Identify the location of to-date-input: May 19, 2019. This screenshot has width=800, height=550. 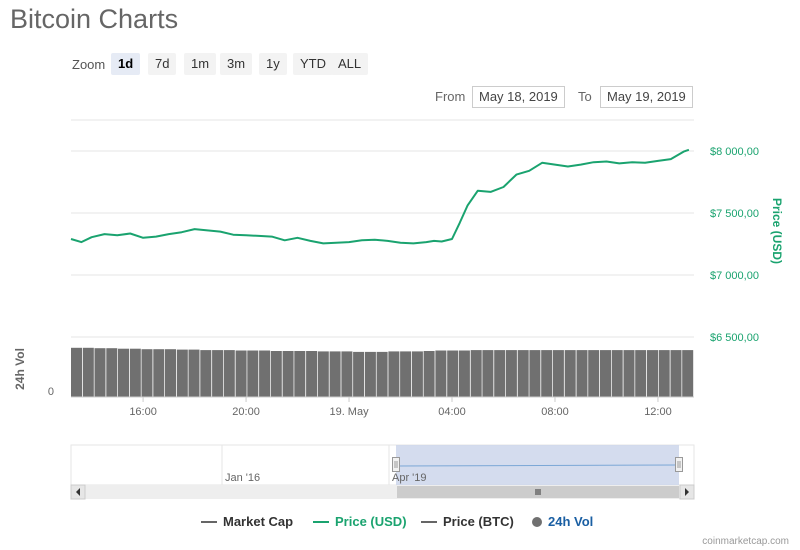
(646, 97).